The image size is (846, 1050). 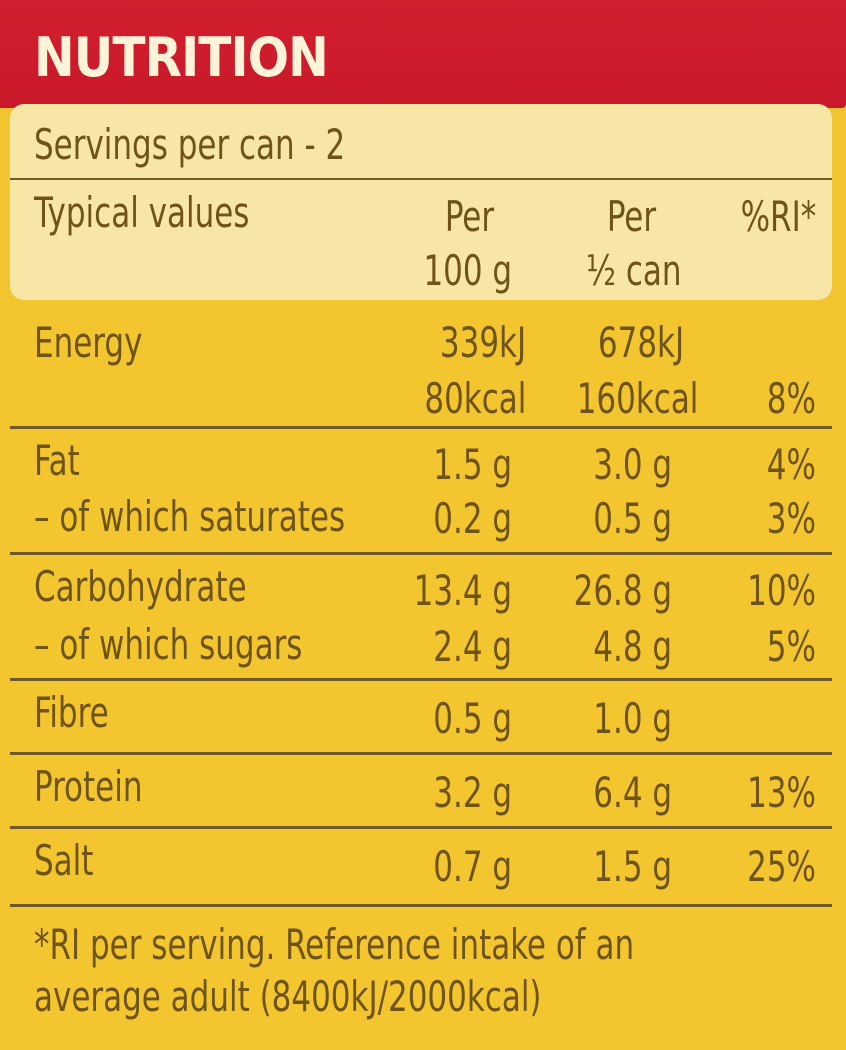 I want to click on row-salt-per100: 0.7 g, so click(x=472, y=866).